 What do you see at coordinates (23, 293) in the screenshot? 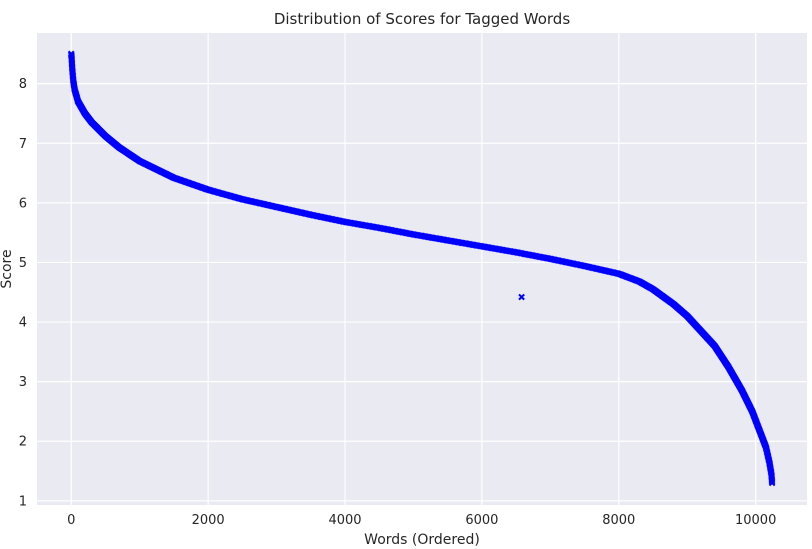
I see `y-tick-labels: 1 2 3 4 5 6 7 8` at bounding box center [23, 293].